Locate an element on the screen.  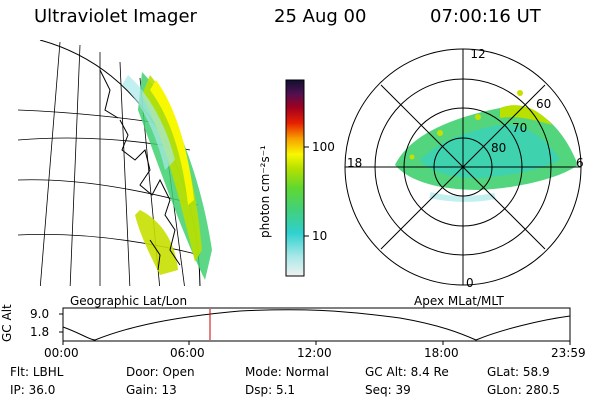
mlt-label-18: 18 is located at coordinates (355, 163).